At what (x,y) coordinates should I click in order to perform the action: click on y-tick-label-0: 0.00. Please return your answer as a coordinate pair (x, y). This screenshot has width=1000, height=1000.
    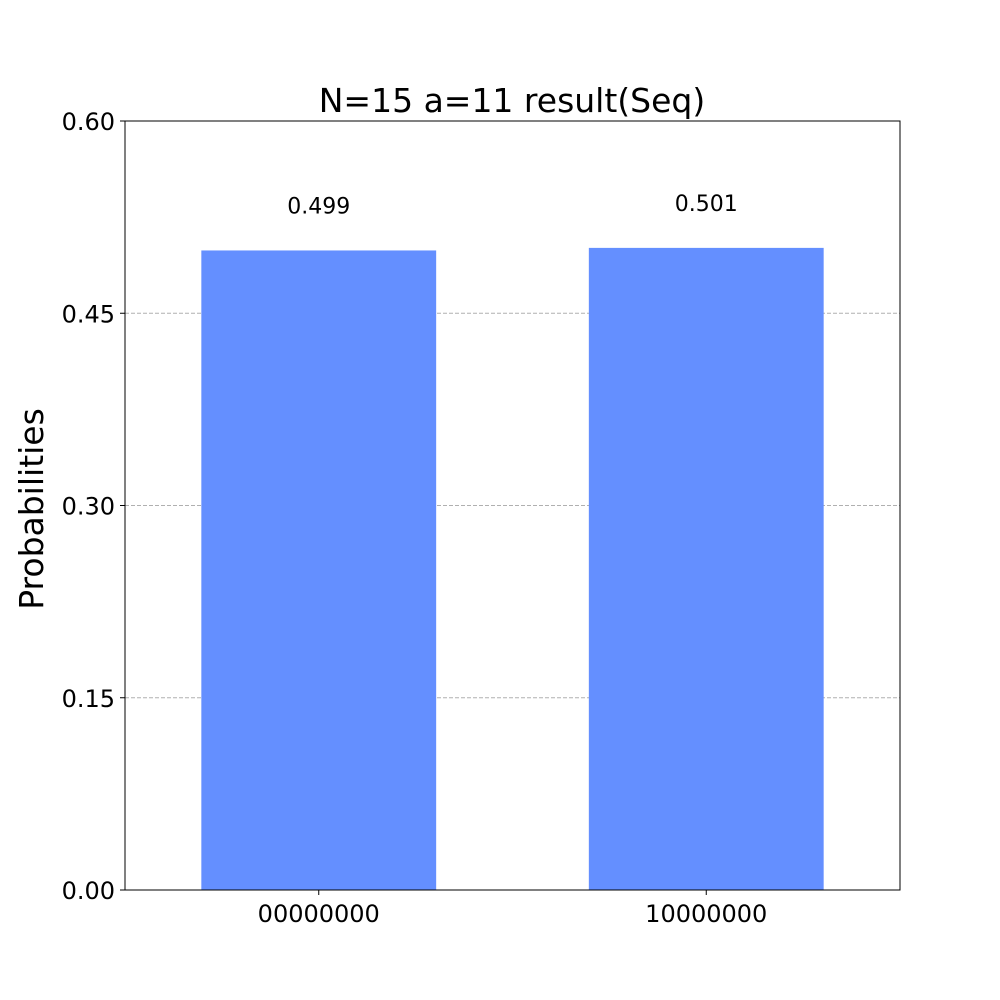
    Looking at the image, I should click on (88, 891).